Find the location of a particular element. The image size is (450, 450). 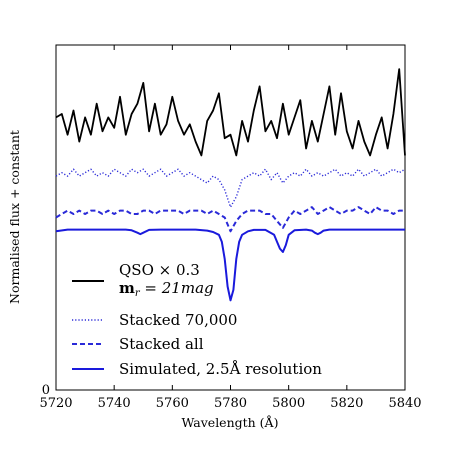

legend-m-letter: m is located at coordinates (127, 288).